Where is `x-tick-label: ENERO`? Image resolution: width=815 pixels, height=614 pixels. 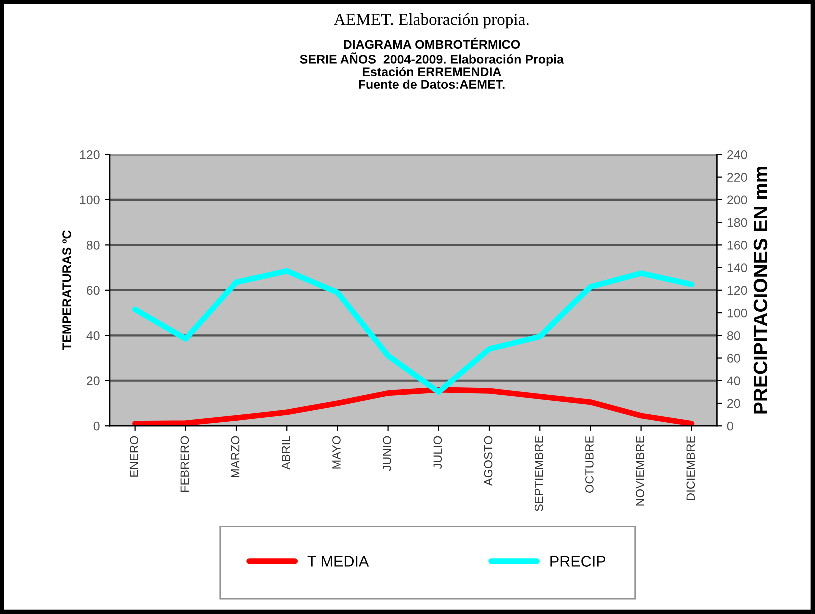
x-tick-label: ENERO is located at coordinates (134, 456).